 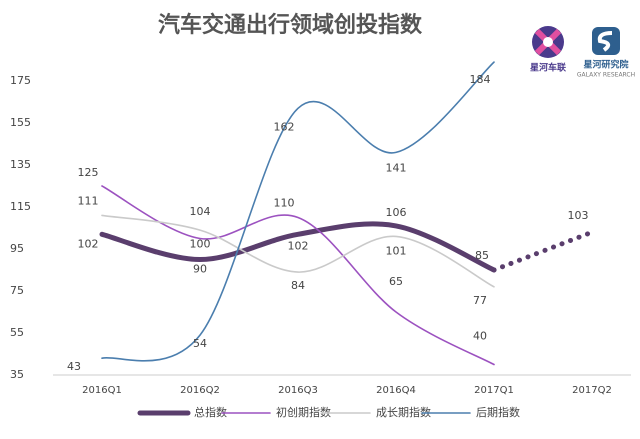 I want to click on logo-right: 星河研究院 GALAXY RESEARCH, so click(x=606, y=53).